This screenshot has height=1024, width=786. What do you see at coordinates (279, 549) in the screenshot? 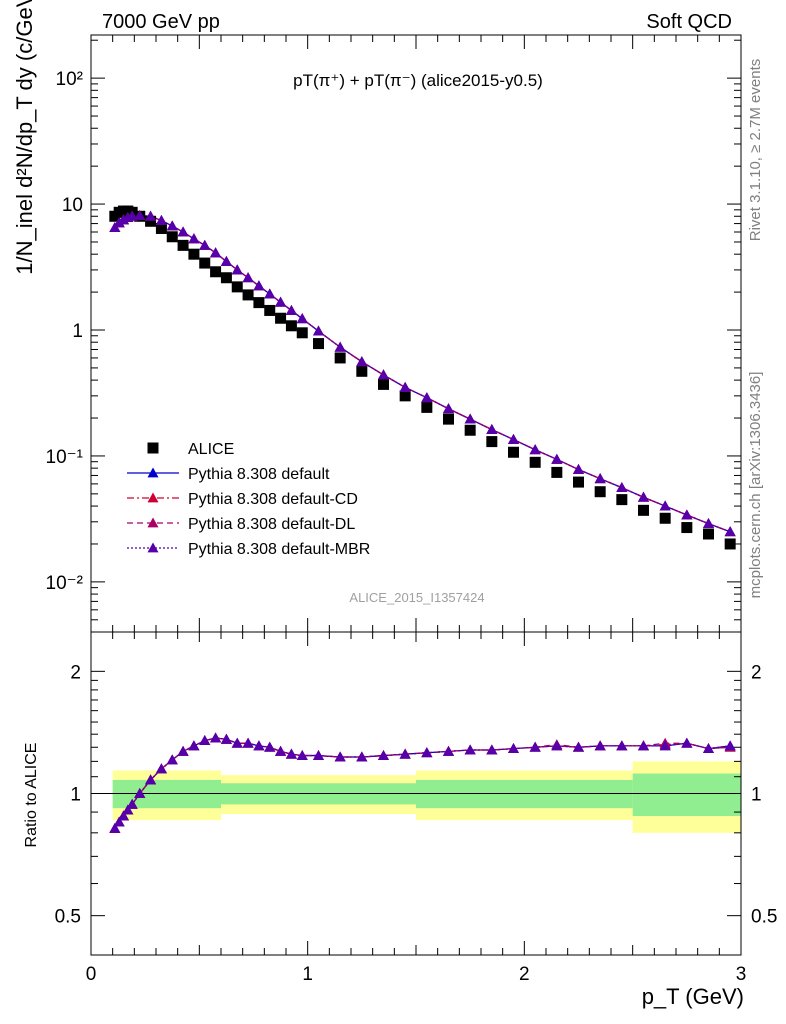
I see `legend-entry-label: Pythia 8.308 default-MBR` at bounding box center [279, 549].